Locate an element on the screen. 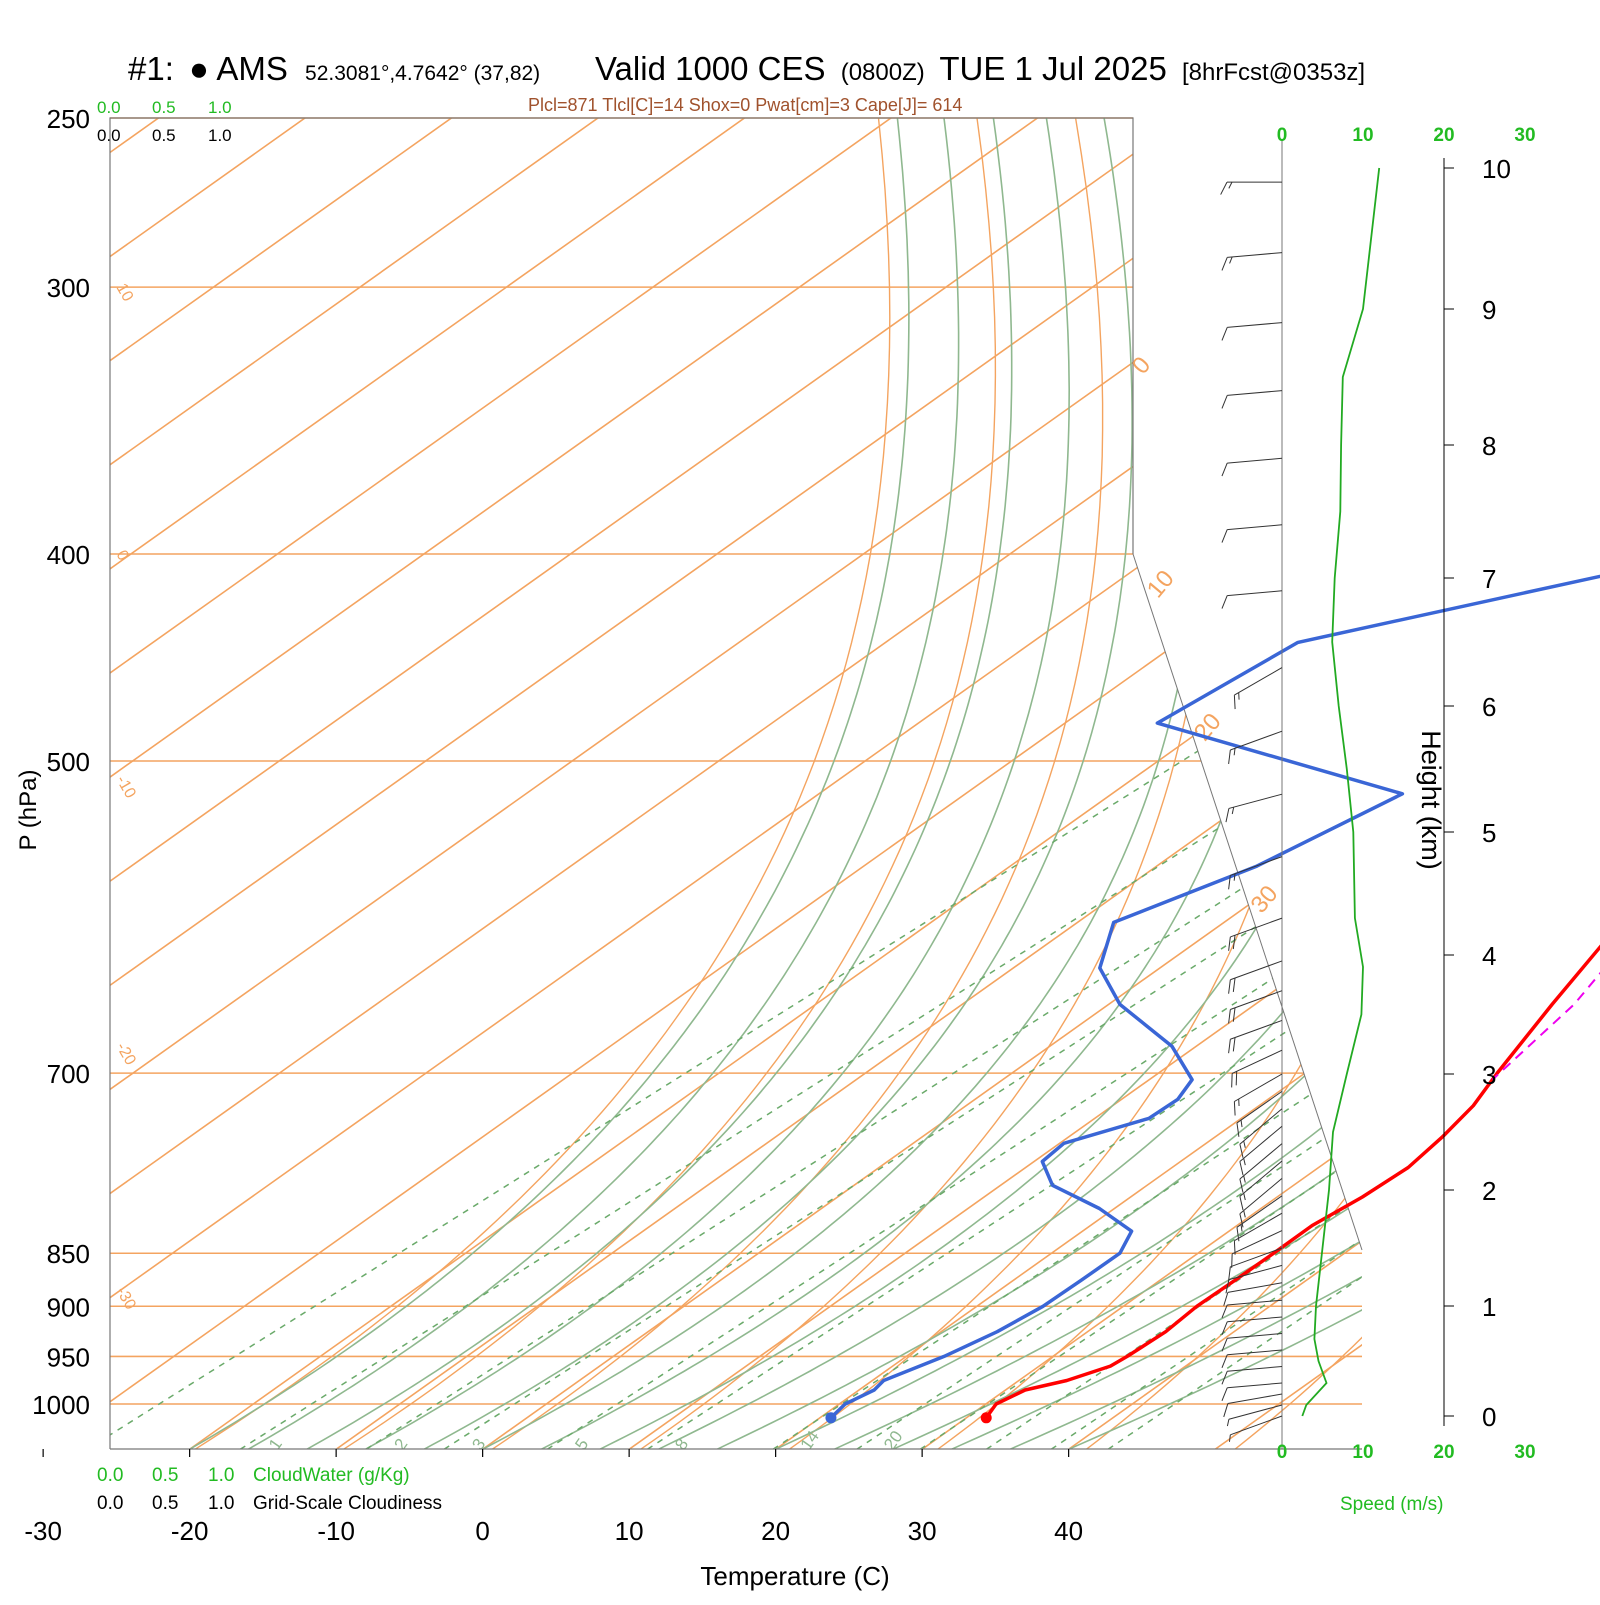 Image resolution: width=1600 pixels, height=1605 pixels. cloudwater-bottom-tick-2: 1.0 is located at coordinates (221, 1475).